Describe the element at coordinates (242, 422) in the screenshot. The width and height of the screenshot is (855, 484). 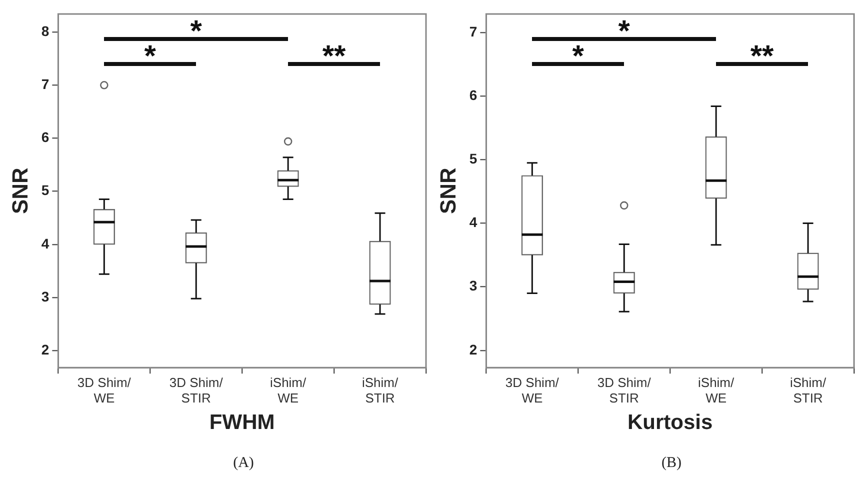
I see `x-axis-title: FWHM` at that location.